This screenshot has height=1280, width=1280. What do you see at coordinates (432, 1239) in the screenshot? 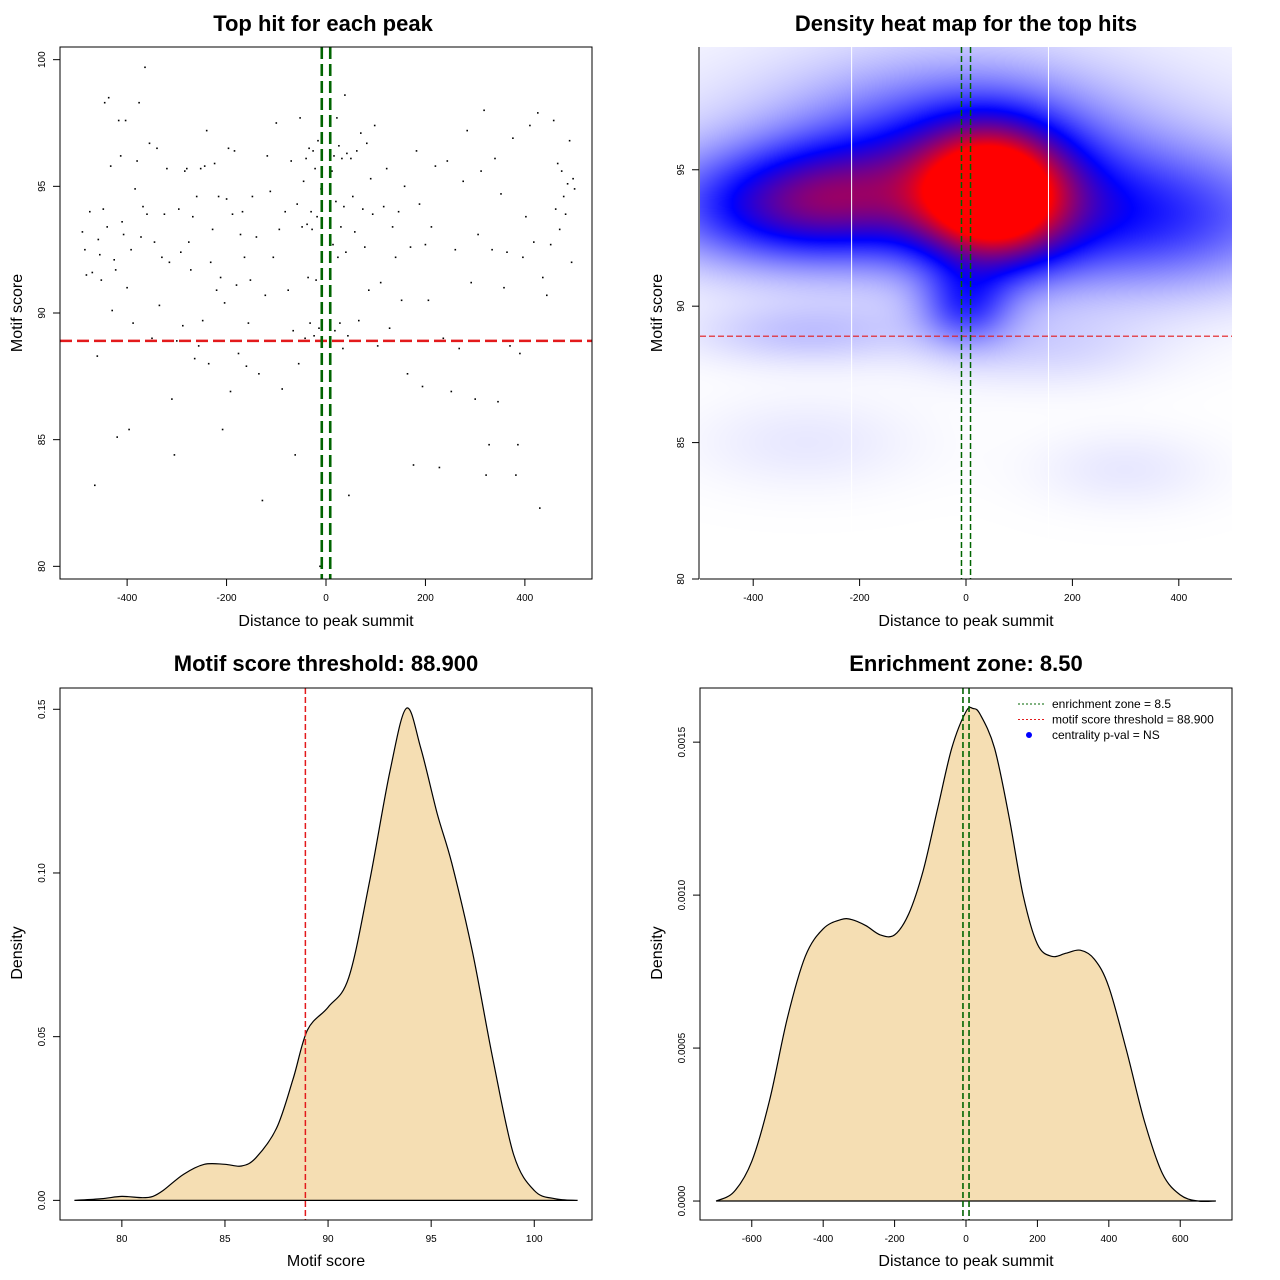
I see `score-density-x-tick-label: 95` at bounding box center [432, 1239].